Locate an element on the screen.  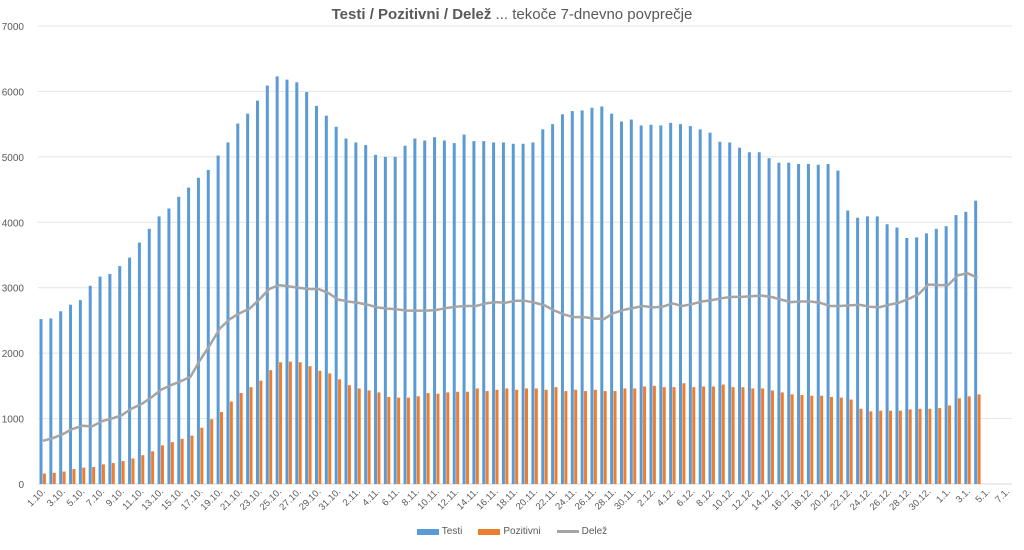
legend-swatch-delez is located at coordinates (567, 531).